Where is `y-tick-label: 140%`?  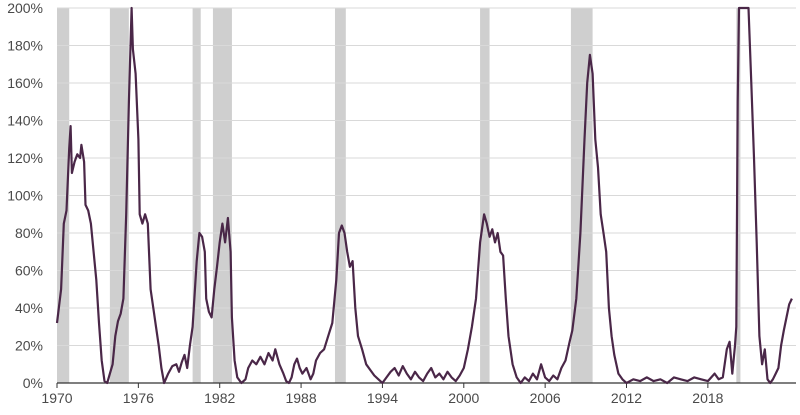 y-tick-label: 140% is located at coordinates (25, 121).